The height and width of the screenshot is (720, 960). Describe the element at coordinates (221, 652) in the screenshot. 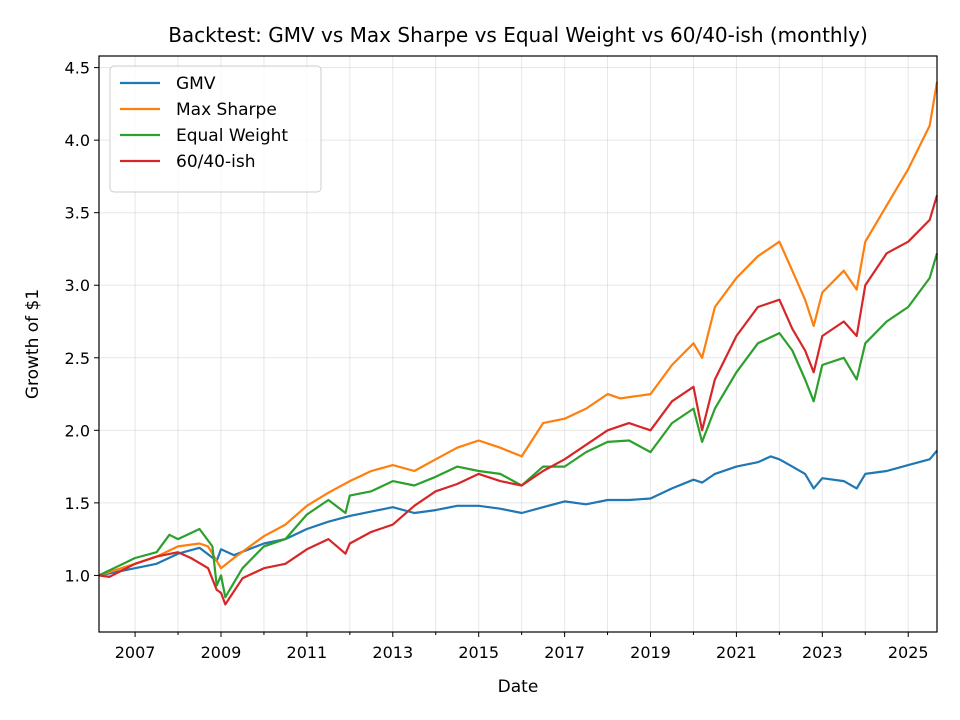

I see `x-tick-label: 2009` at that location.